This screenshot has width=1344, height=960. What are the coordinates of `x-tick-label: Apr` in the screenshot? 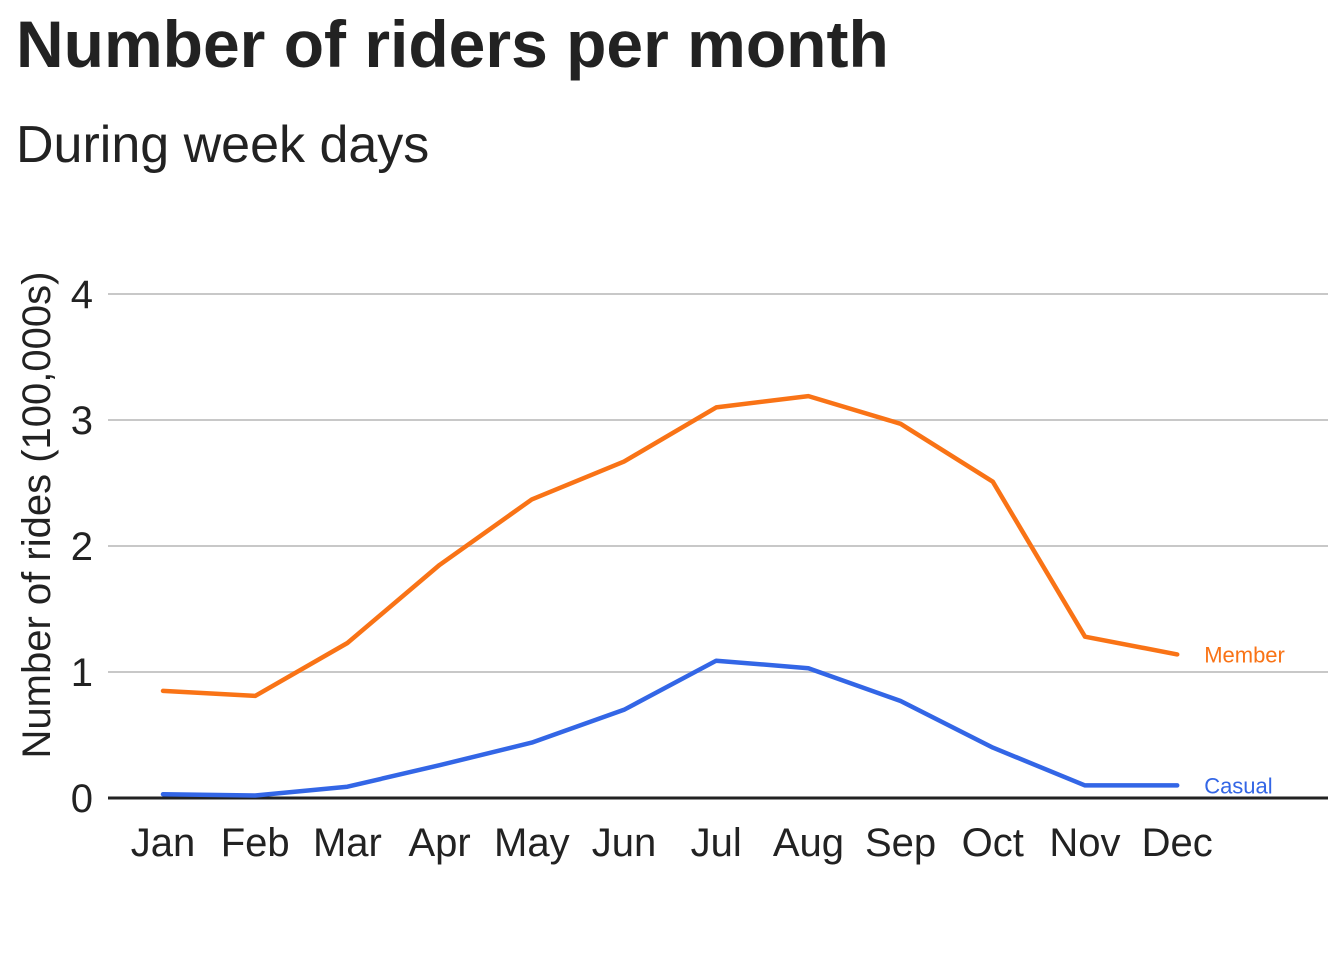 It's located at (439, 843).